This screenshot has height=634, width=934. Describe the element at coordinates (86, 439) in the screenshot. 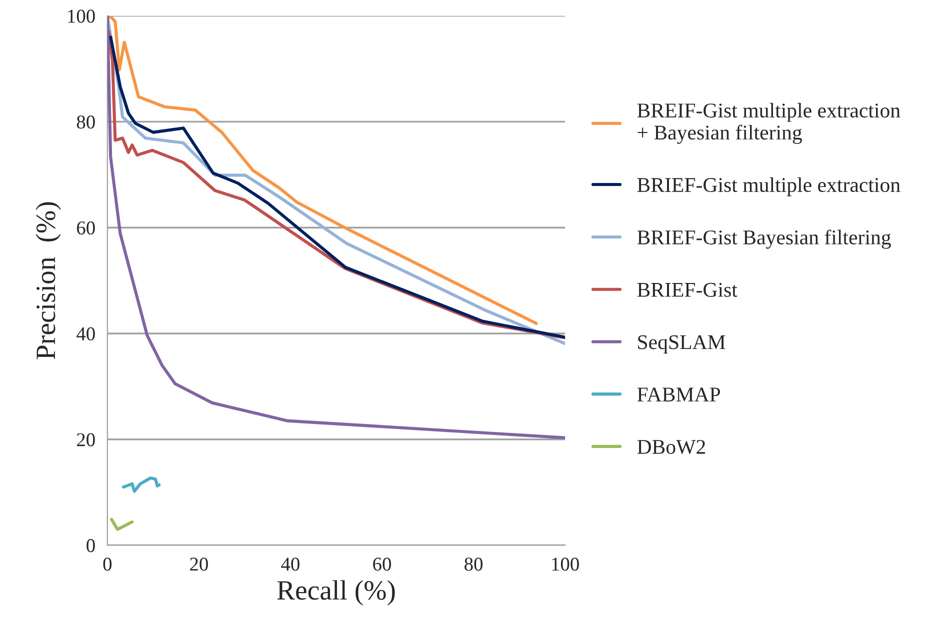

I see `y-tick-label: 20` at that location.